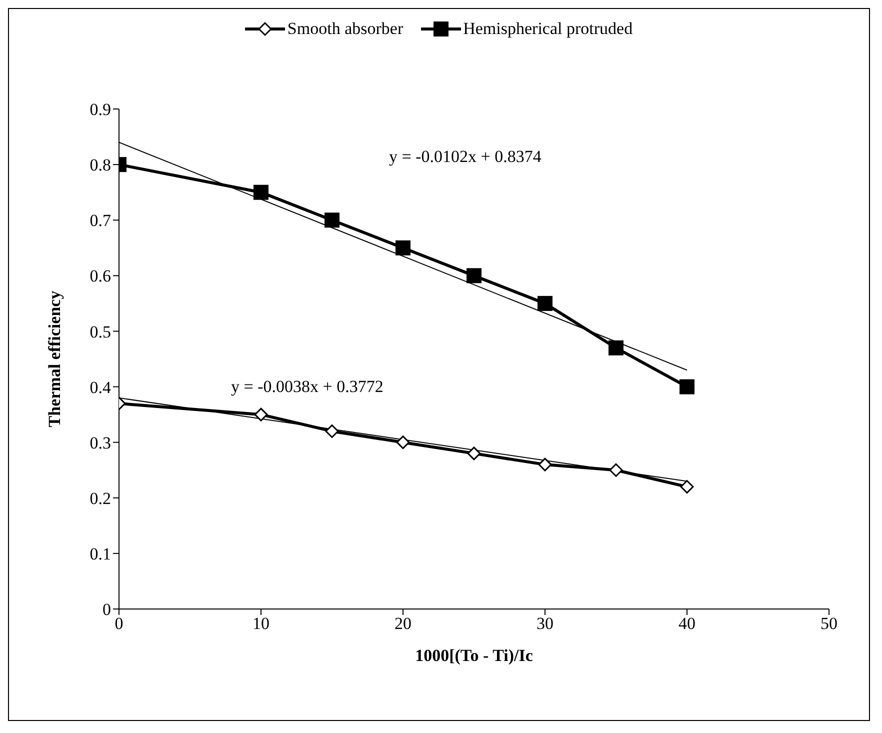  Describe the element at coordinates (101, 220) in the screenshot. I see `y-tick-label: 0.7` at that location.